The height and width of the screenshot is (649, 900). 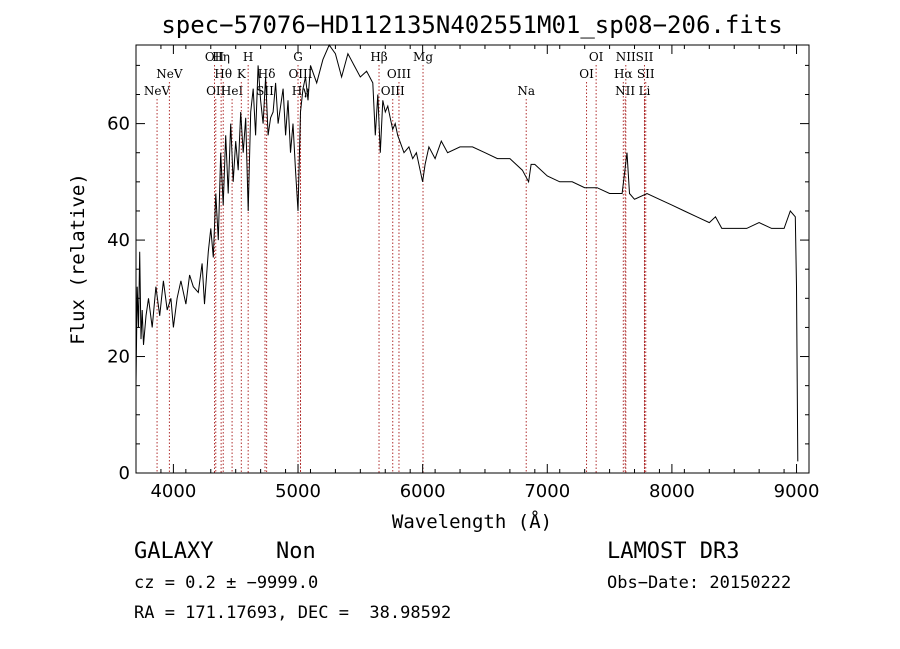 What do you see at coordinates (673, 551) in the screenshot?
I see `survey-name: LAMOST DR3` at bounding box center [673, 551].